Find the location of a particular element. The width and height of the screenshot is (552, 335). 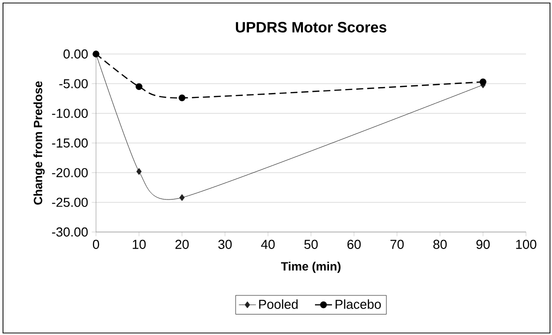

chart-title: UPDRS Motor Scores is located at coordinates (311, 27).